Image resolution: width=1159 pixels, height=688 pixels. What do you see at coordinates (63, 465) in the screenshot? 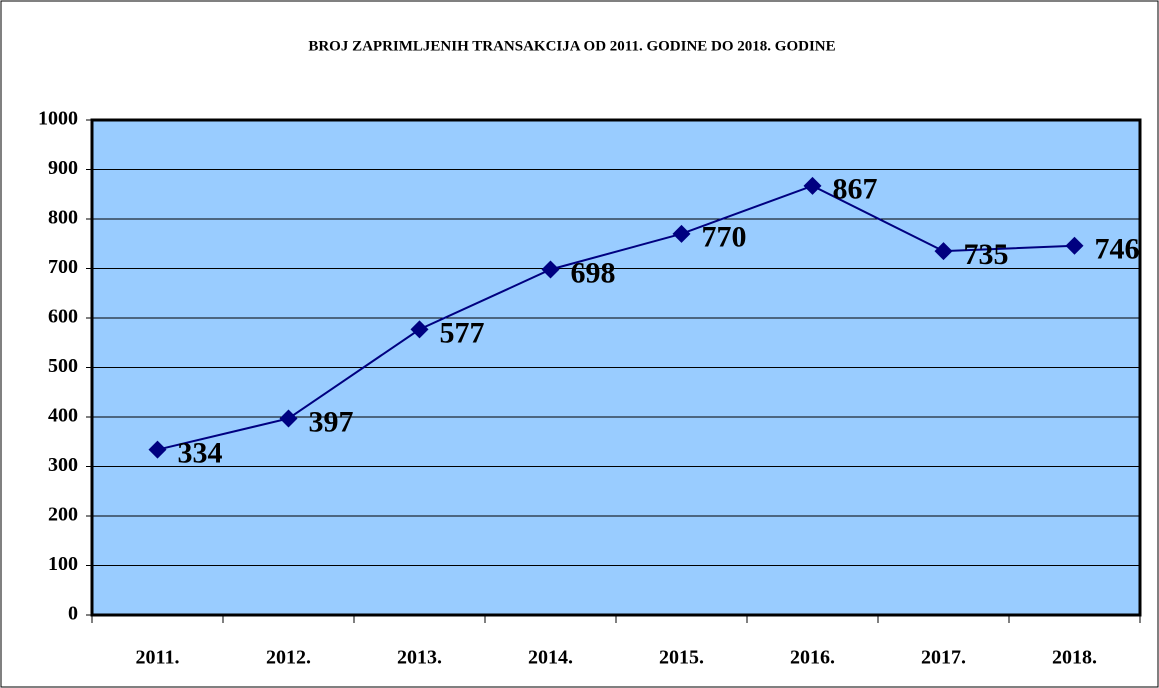
I see `y-tick-label: 300` at bounding box center [63, 465].